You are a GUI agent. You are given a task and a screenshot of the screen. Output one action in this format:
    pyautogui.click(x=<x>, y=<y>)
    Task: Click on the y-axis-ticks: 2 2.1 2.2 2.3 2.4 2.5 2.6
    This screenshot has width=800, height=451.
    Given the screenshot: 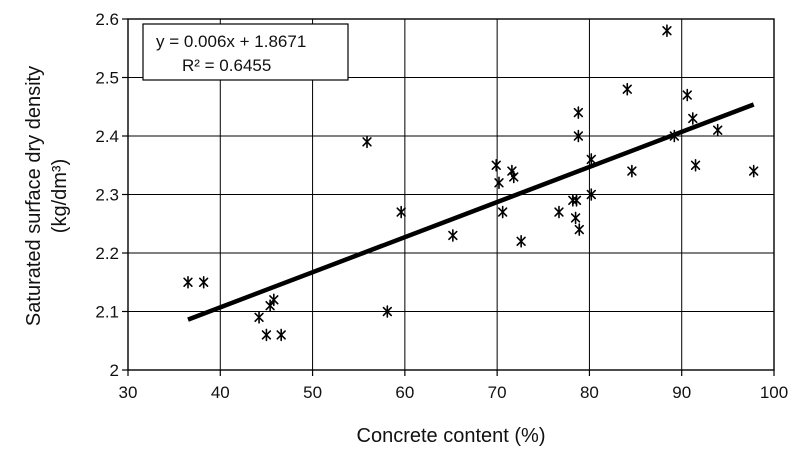 What is the action you would take?
    pyautogui.click(x=111, y=195)
    